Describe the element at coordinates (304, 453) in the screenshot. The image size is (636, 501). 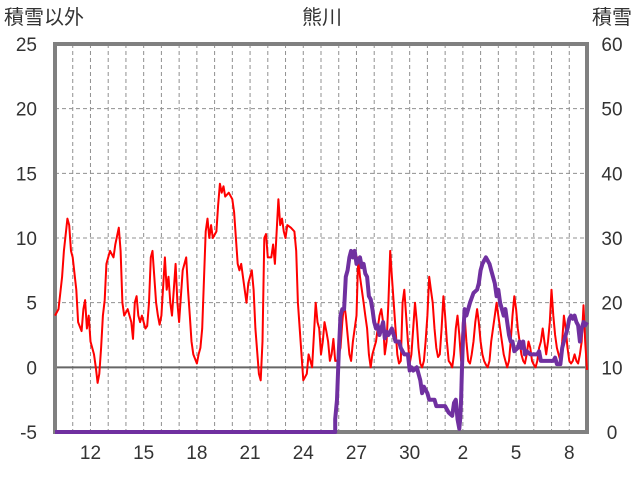
I see `x-tick-label: 24` at that location.